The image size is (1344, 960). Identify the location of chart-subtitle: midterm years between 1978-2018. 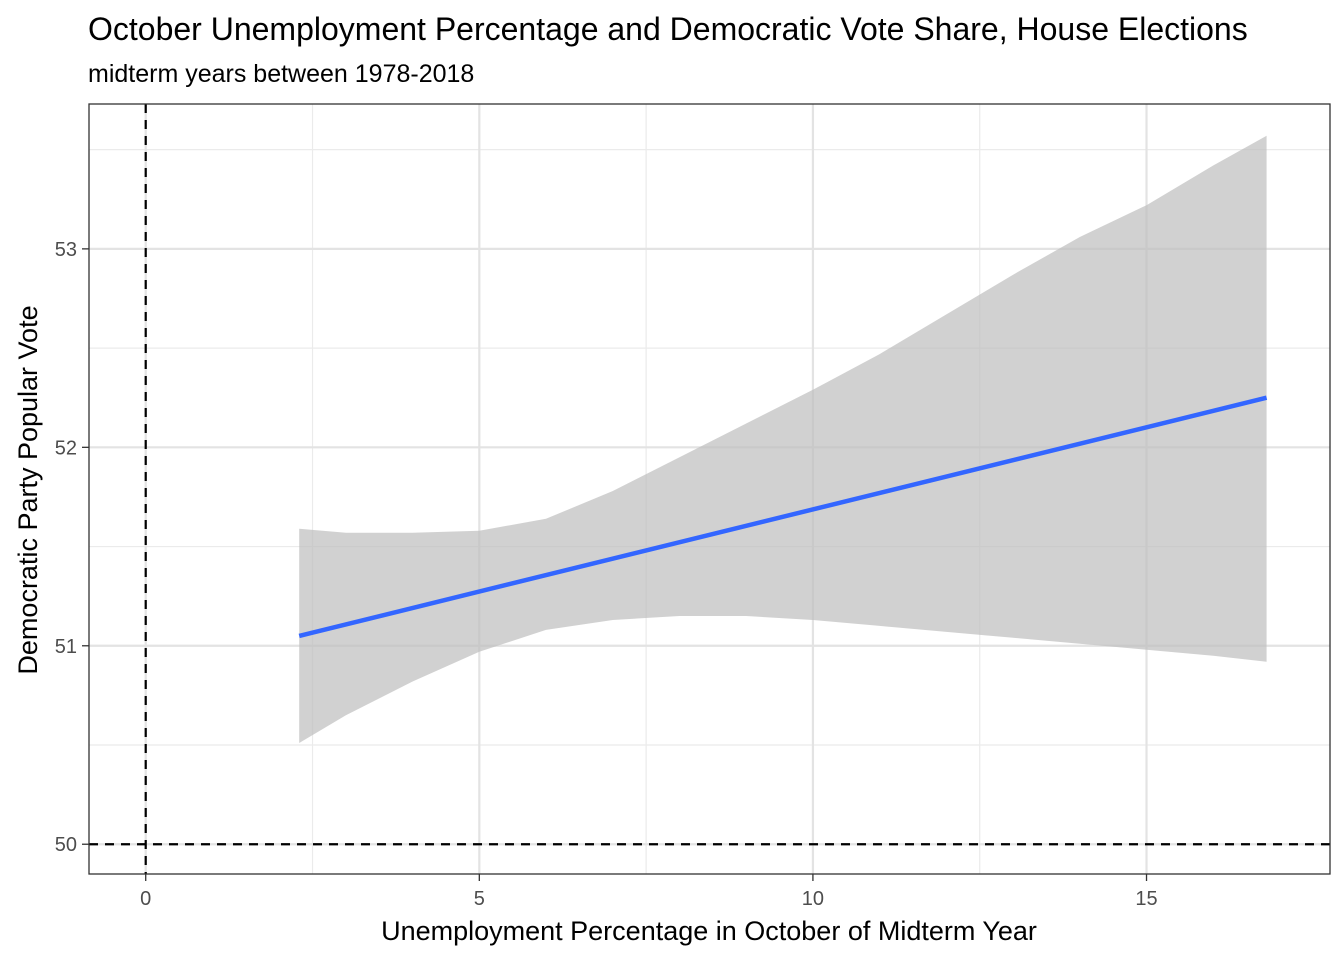
(281, 74).